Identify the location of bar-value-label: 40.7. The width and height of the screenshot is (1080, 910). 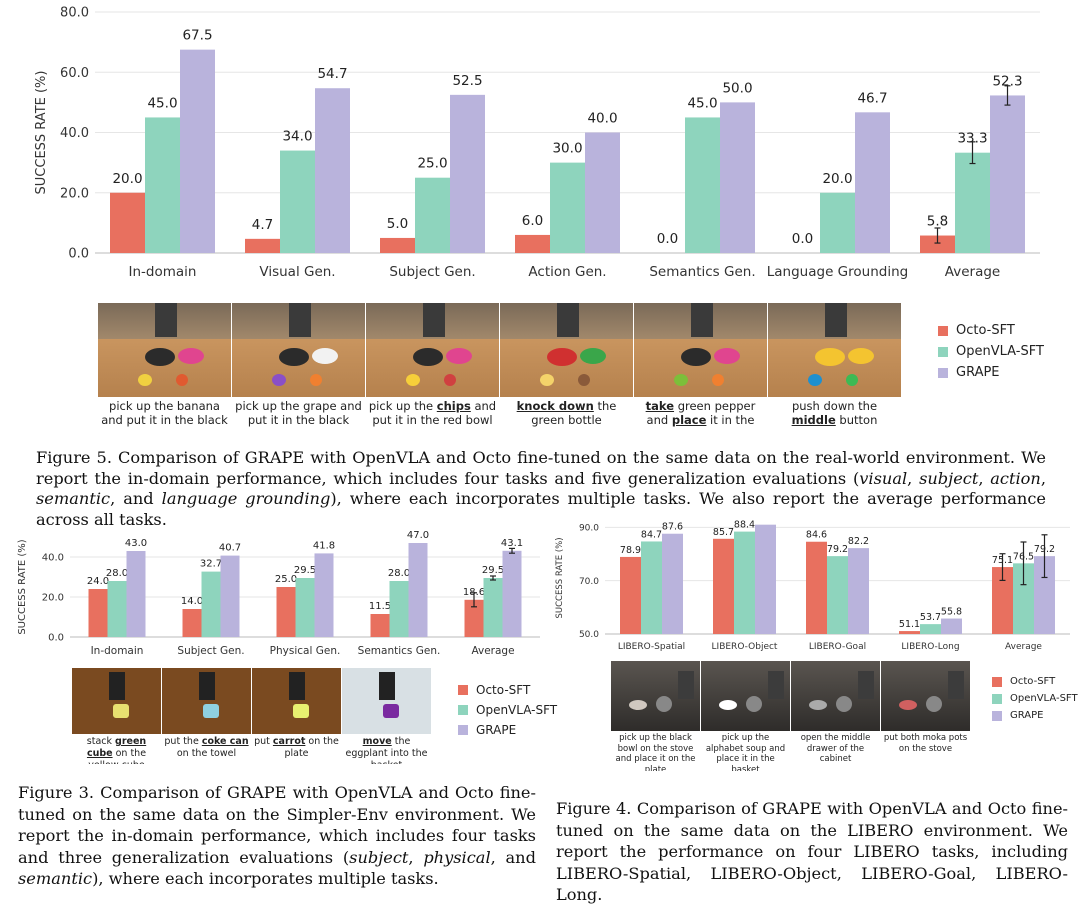
(230, 548).